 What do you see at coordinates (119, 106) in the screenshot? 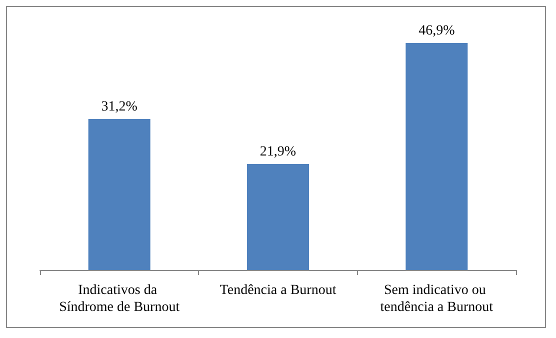
I see `data-label: 31,2%` at bounding box center [119, 106].